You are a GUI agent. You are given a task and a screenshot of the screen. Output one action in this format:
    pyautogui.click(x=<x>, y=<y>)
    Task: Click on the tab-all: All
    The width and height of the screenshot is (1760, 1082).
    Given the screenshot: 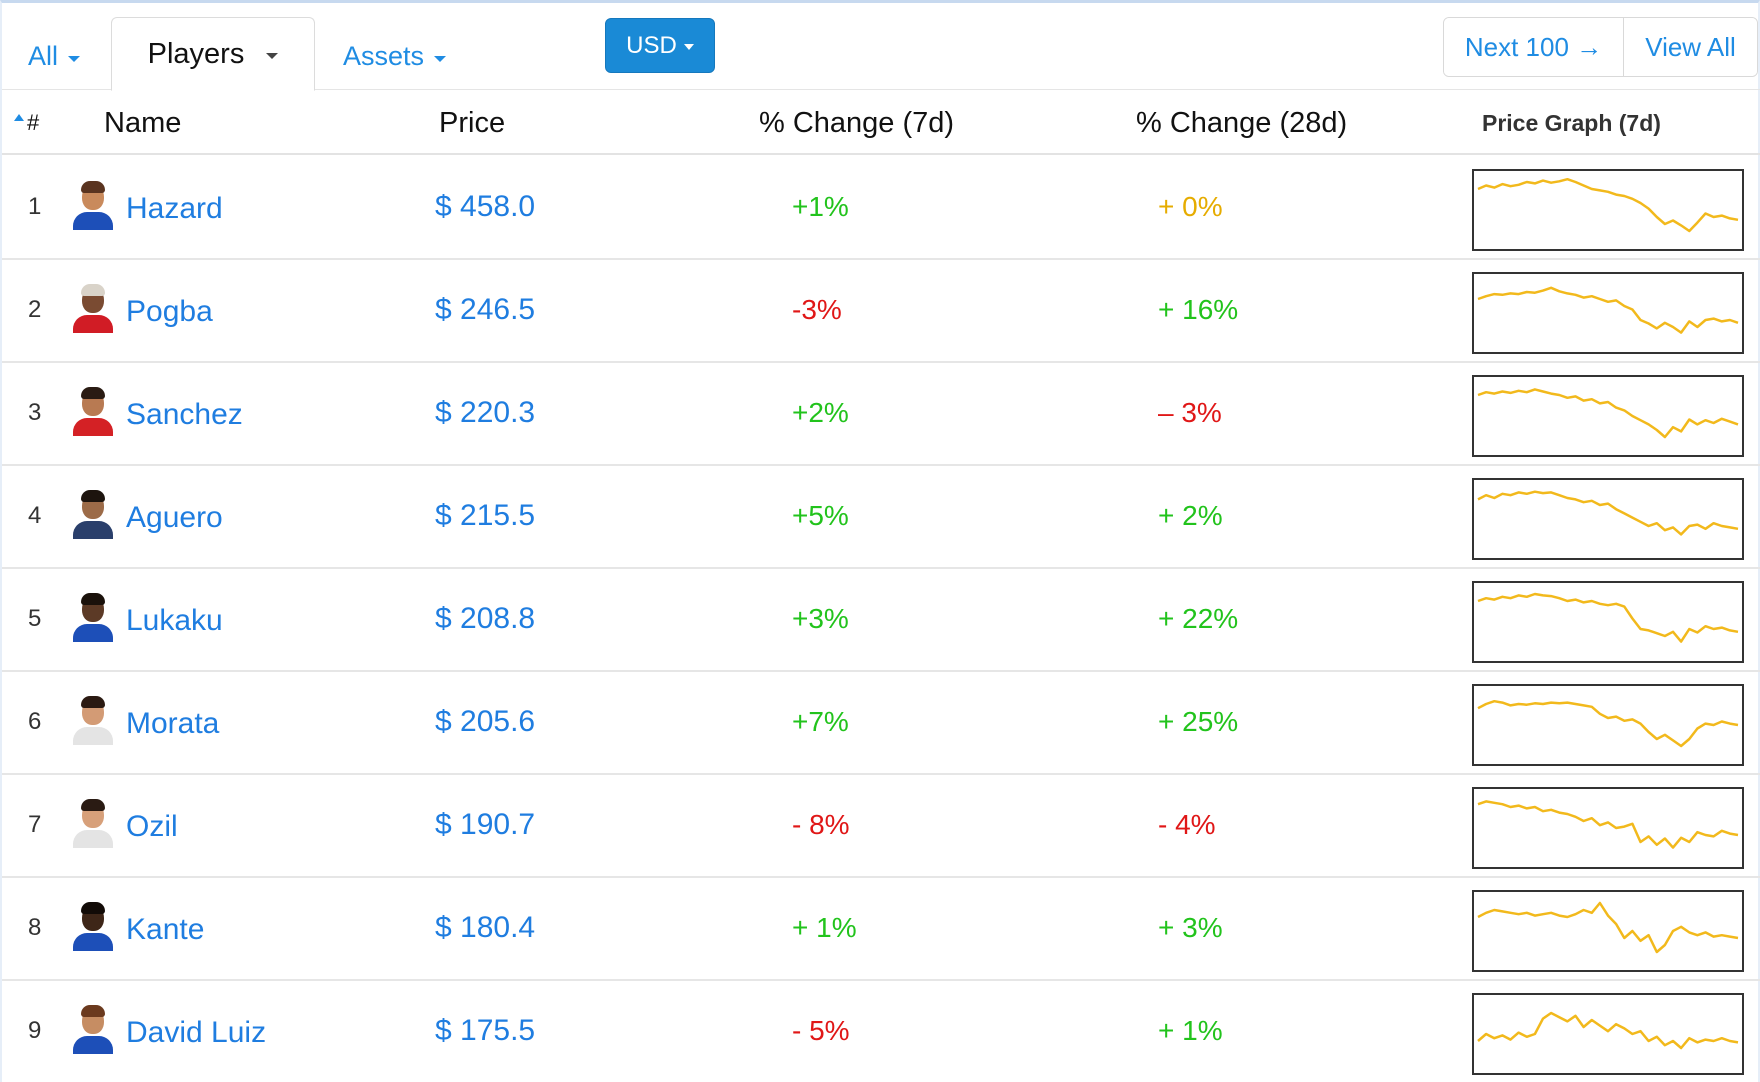 What is the action you would take?
    pyautogui.click(x=54, y=56)
    